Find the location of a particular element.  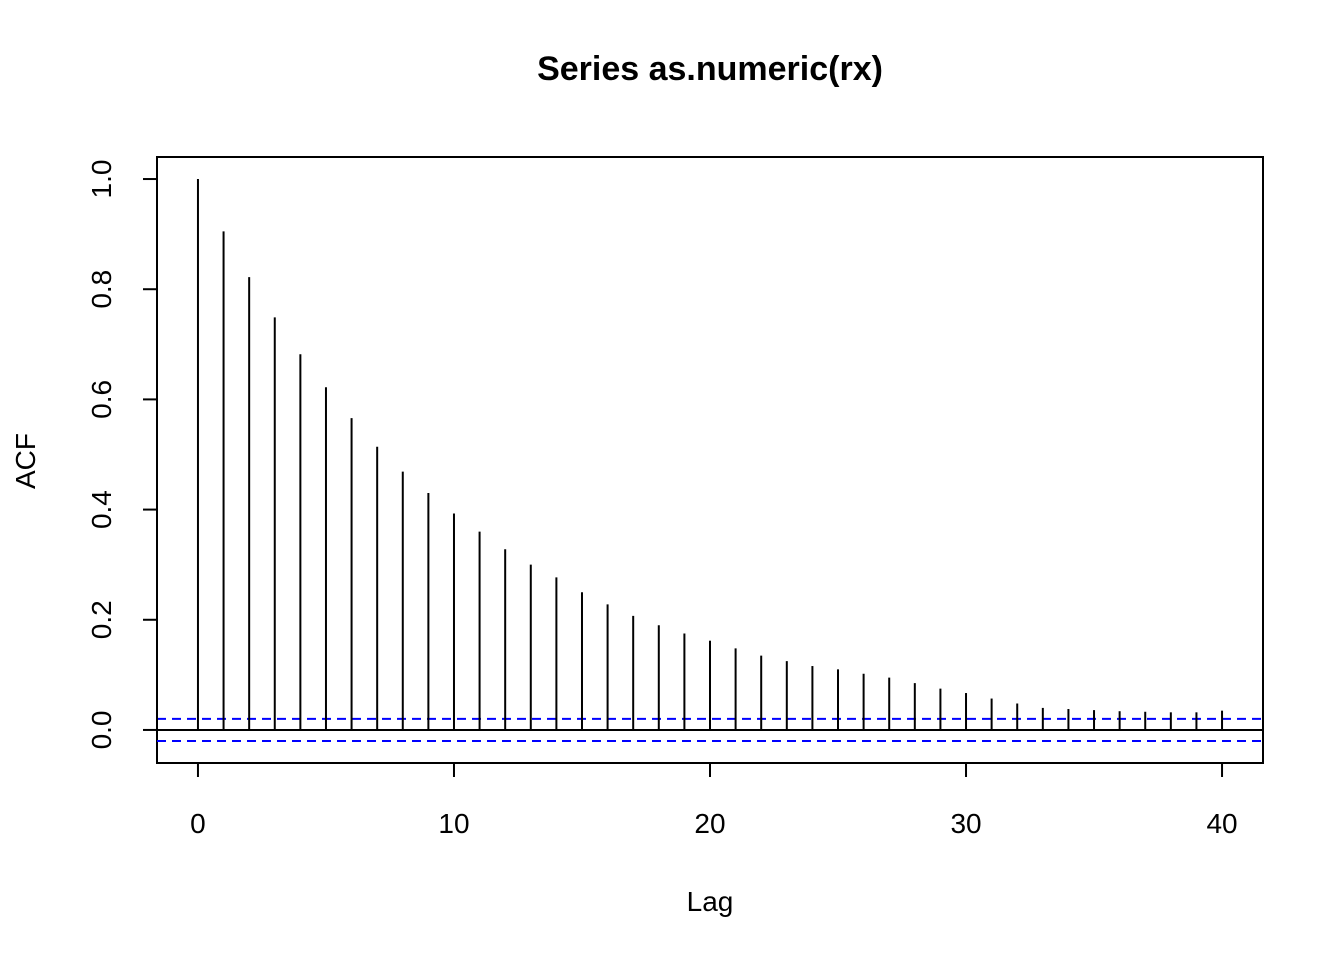

chart-title: Series as.numeric(rx) is located at coordinates (710, 69).